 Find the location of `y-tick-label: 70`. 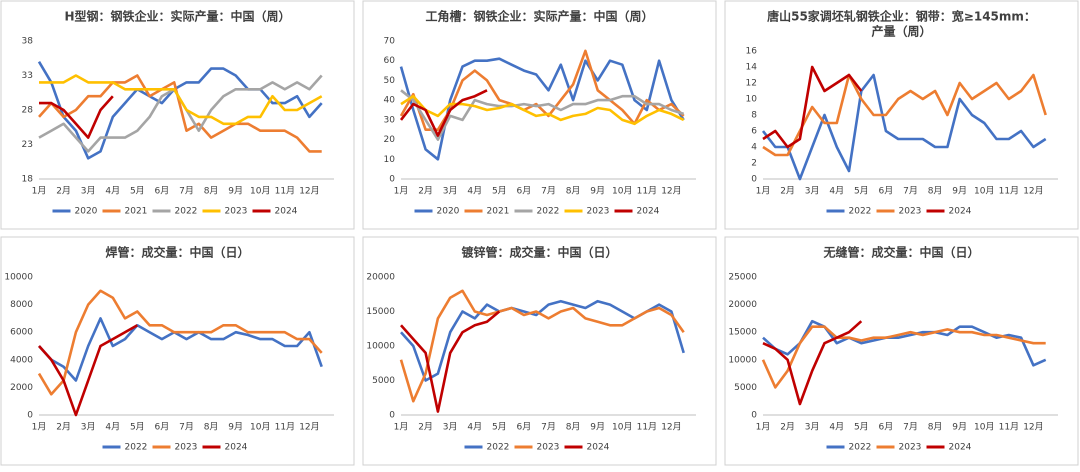

y-tick-label: 70 is located at coordinates (390, 42).